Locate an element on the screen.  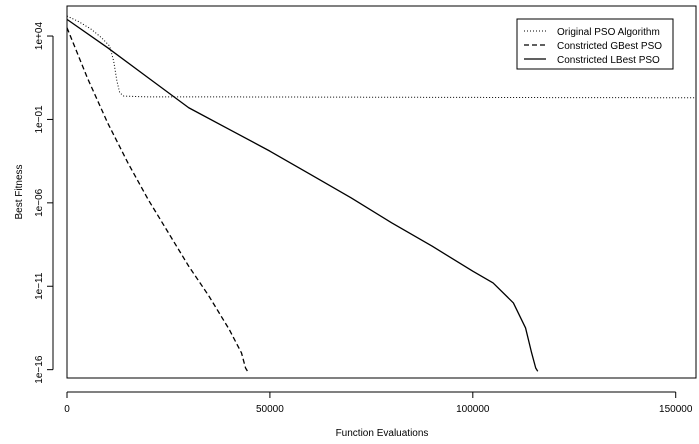
x-axis-title: Function Evaluations is located at coordinates (382, 433).